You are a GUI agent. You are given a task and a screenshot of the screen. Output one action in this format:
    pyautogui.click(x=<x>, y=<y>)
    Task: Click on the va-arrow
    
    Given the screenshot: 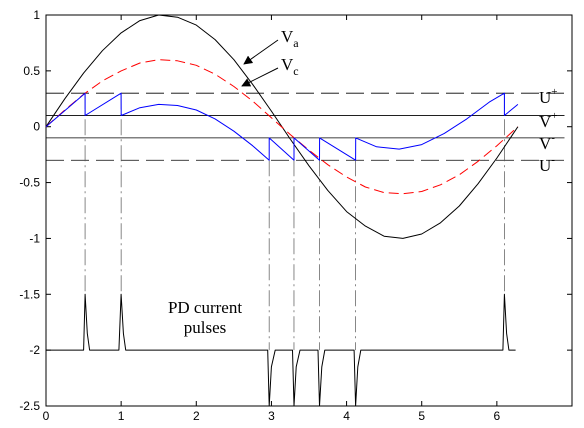 What is the action you would take?
    pyautogui.click(x=261, y=52)
    